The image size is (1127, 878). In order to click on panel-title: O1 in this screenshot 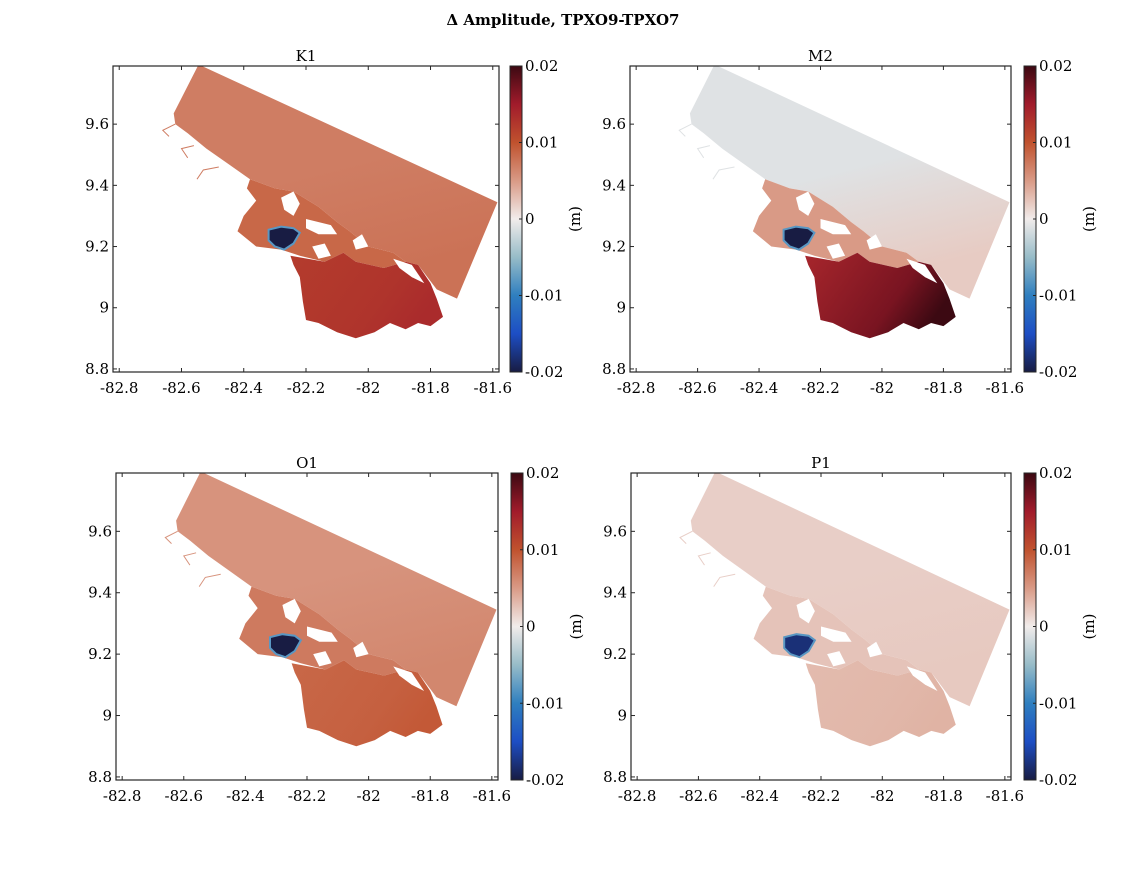, I will do `click(307, 463)`.